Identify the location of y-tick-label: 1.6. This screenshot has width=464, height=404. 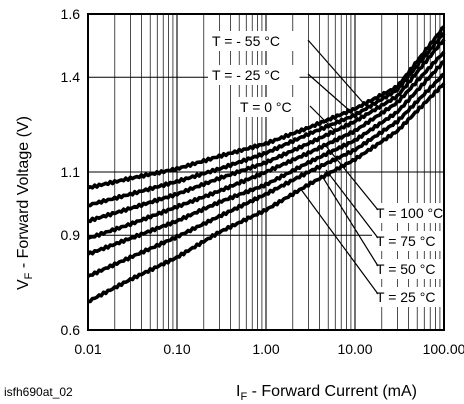
(71, 14).